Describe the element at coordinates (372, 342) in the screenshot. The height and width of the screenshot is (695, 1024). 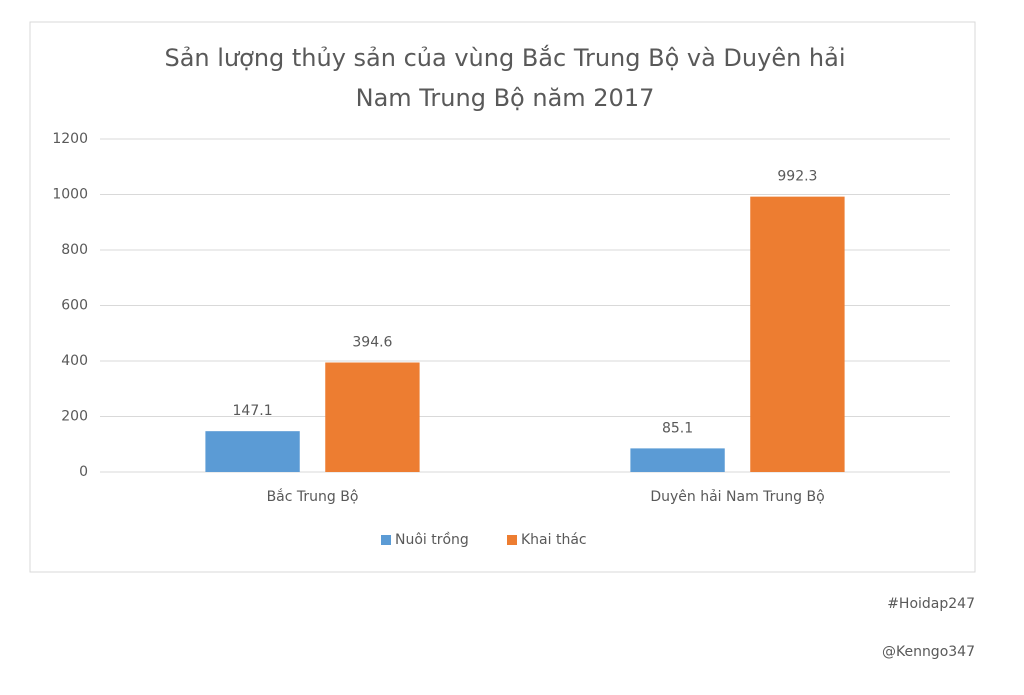
I see `value-label: 394.6` at that location.